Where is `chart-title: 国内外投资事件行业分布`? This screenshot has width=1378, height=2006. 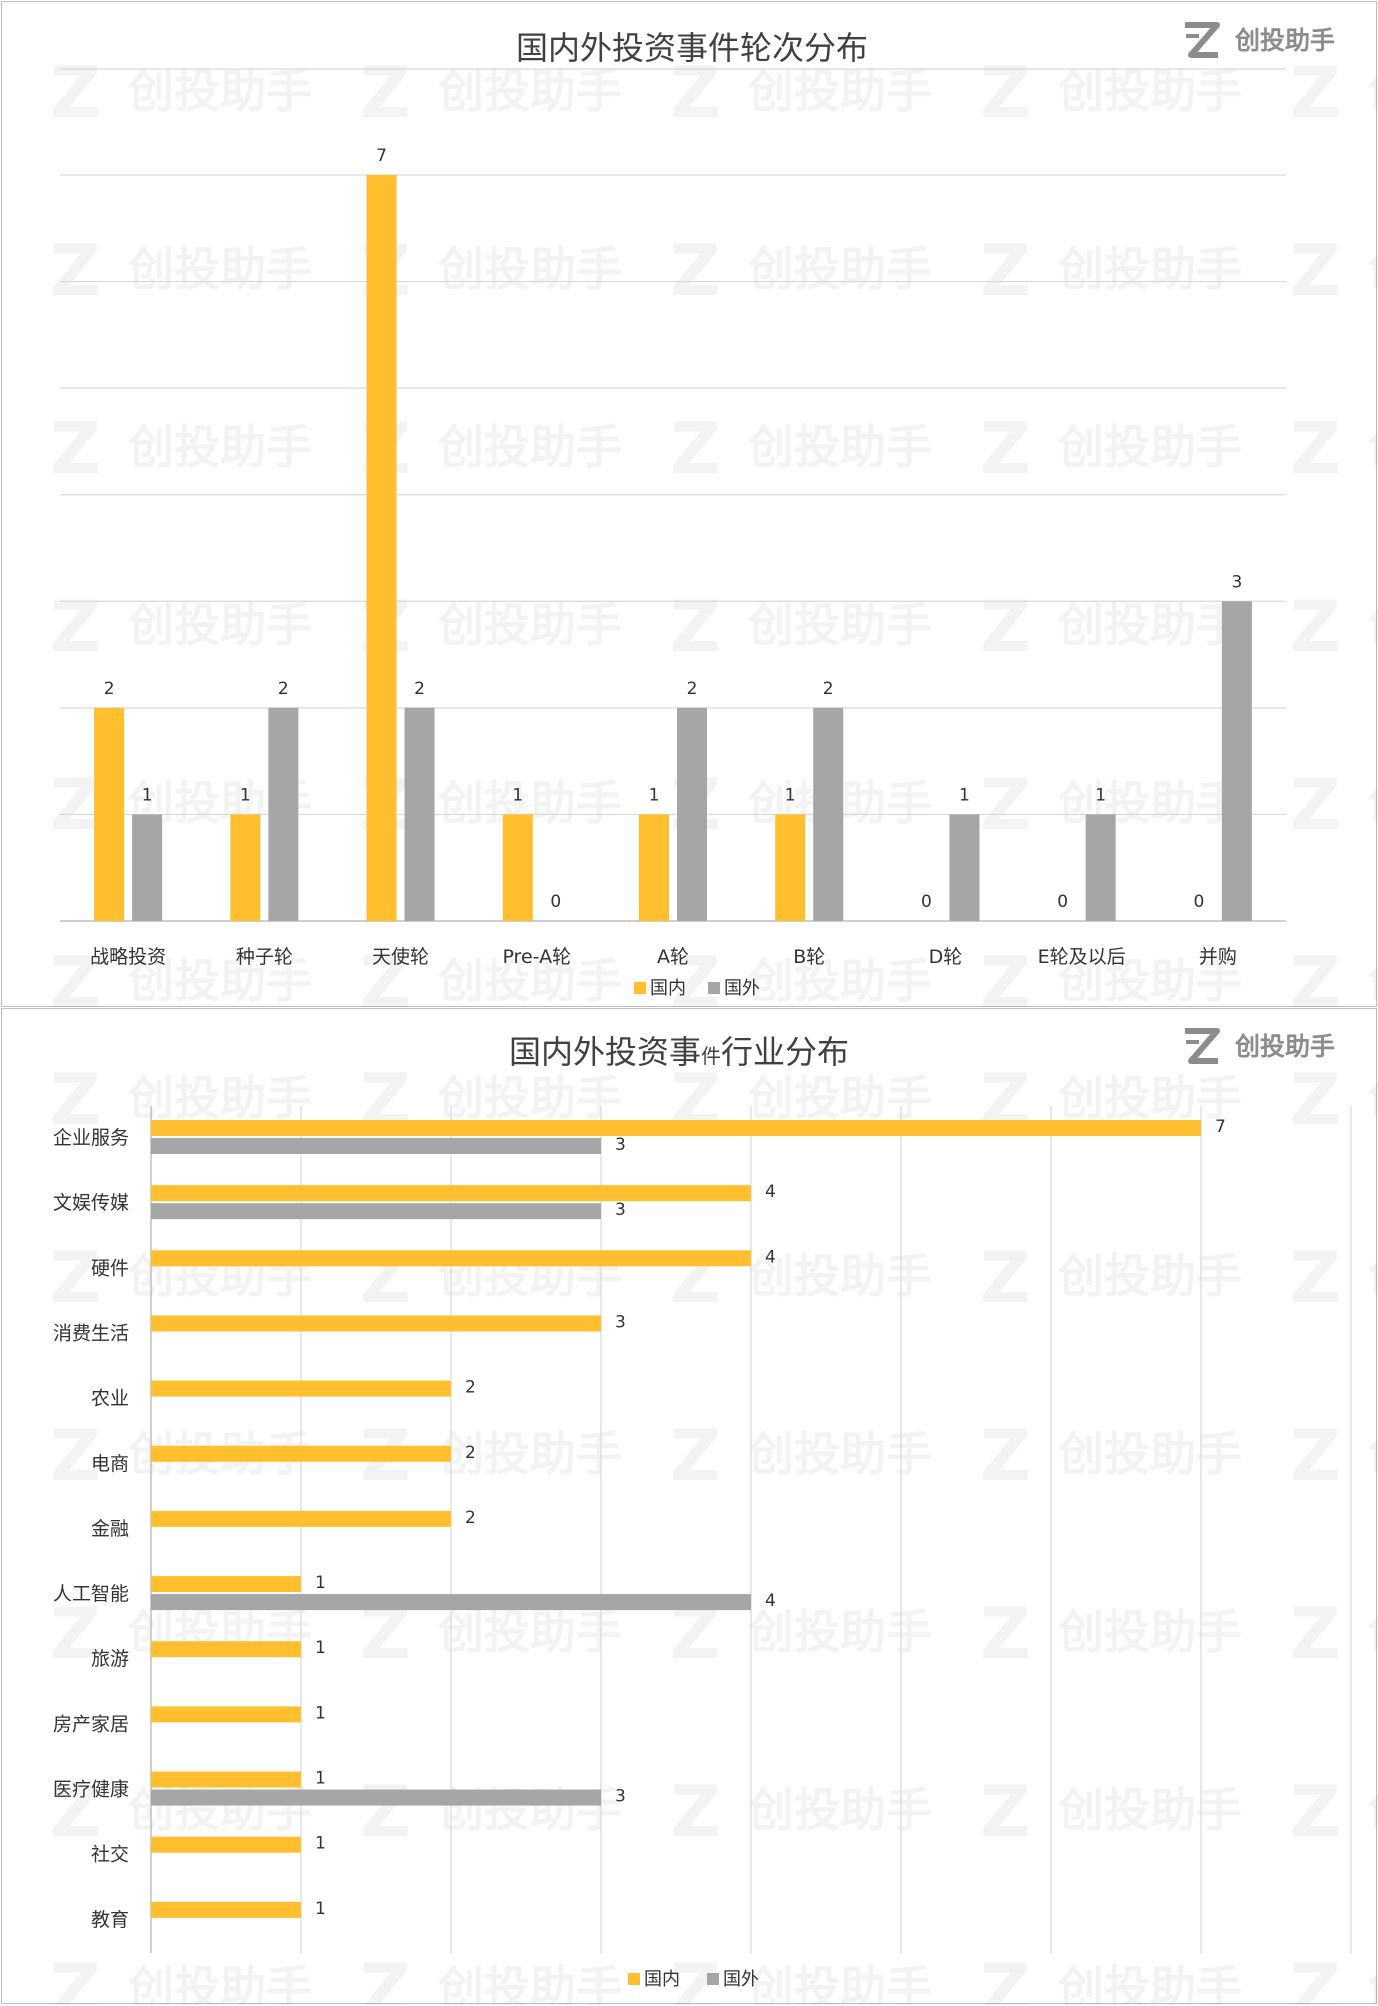
chart-title: 国内外投资事件行业分布 is located at coordinates (679, 1052).